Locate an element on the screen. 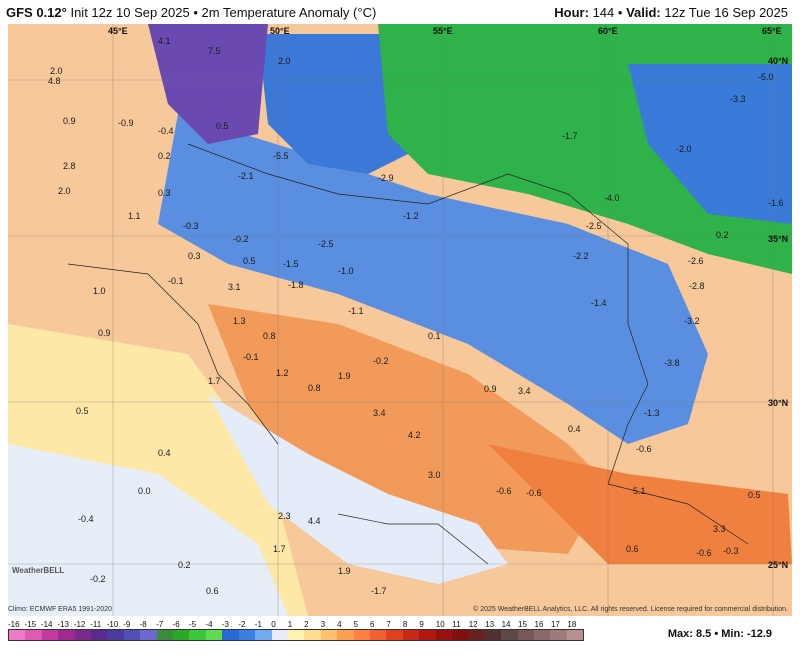  colorbar-tick-label: 1 is located at coordinates (290, 624).